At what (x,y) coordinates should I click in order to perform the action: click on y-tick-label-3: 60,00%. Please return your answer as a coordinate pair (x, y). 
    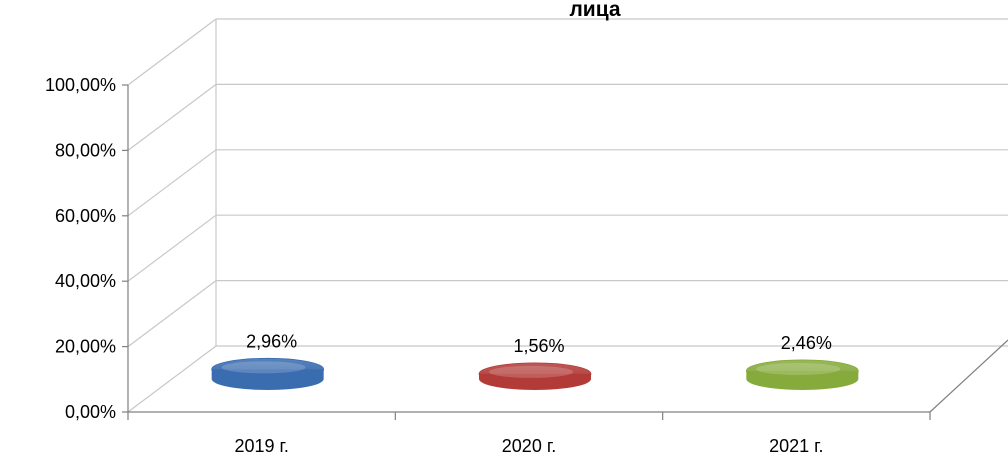
    Looking at the image, I should click on (85, 216).